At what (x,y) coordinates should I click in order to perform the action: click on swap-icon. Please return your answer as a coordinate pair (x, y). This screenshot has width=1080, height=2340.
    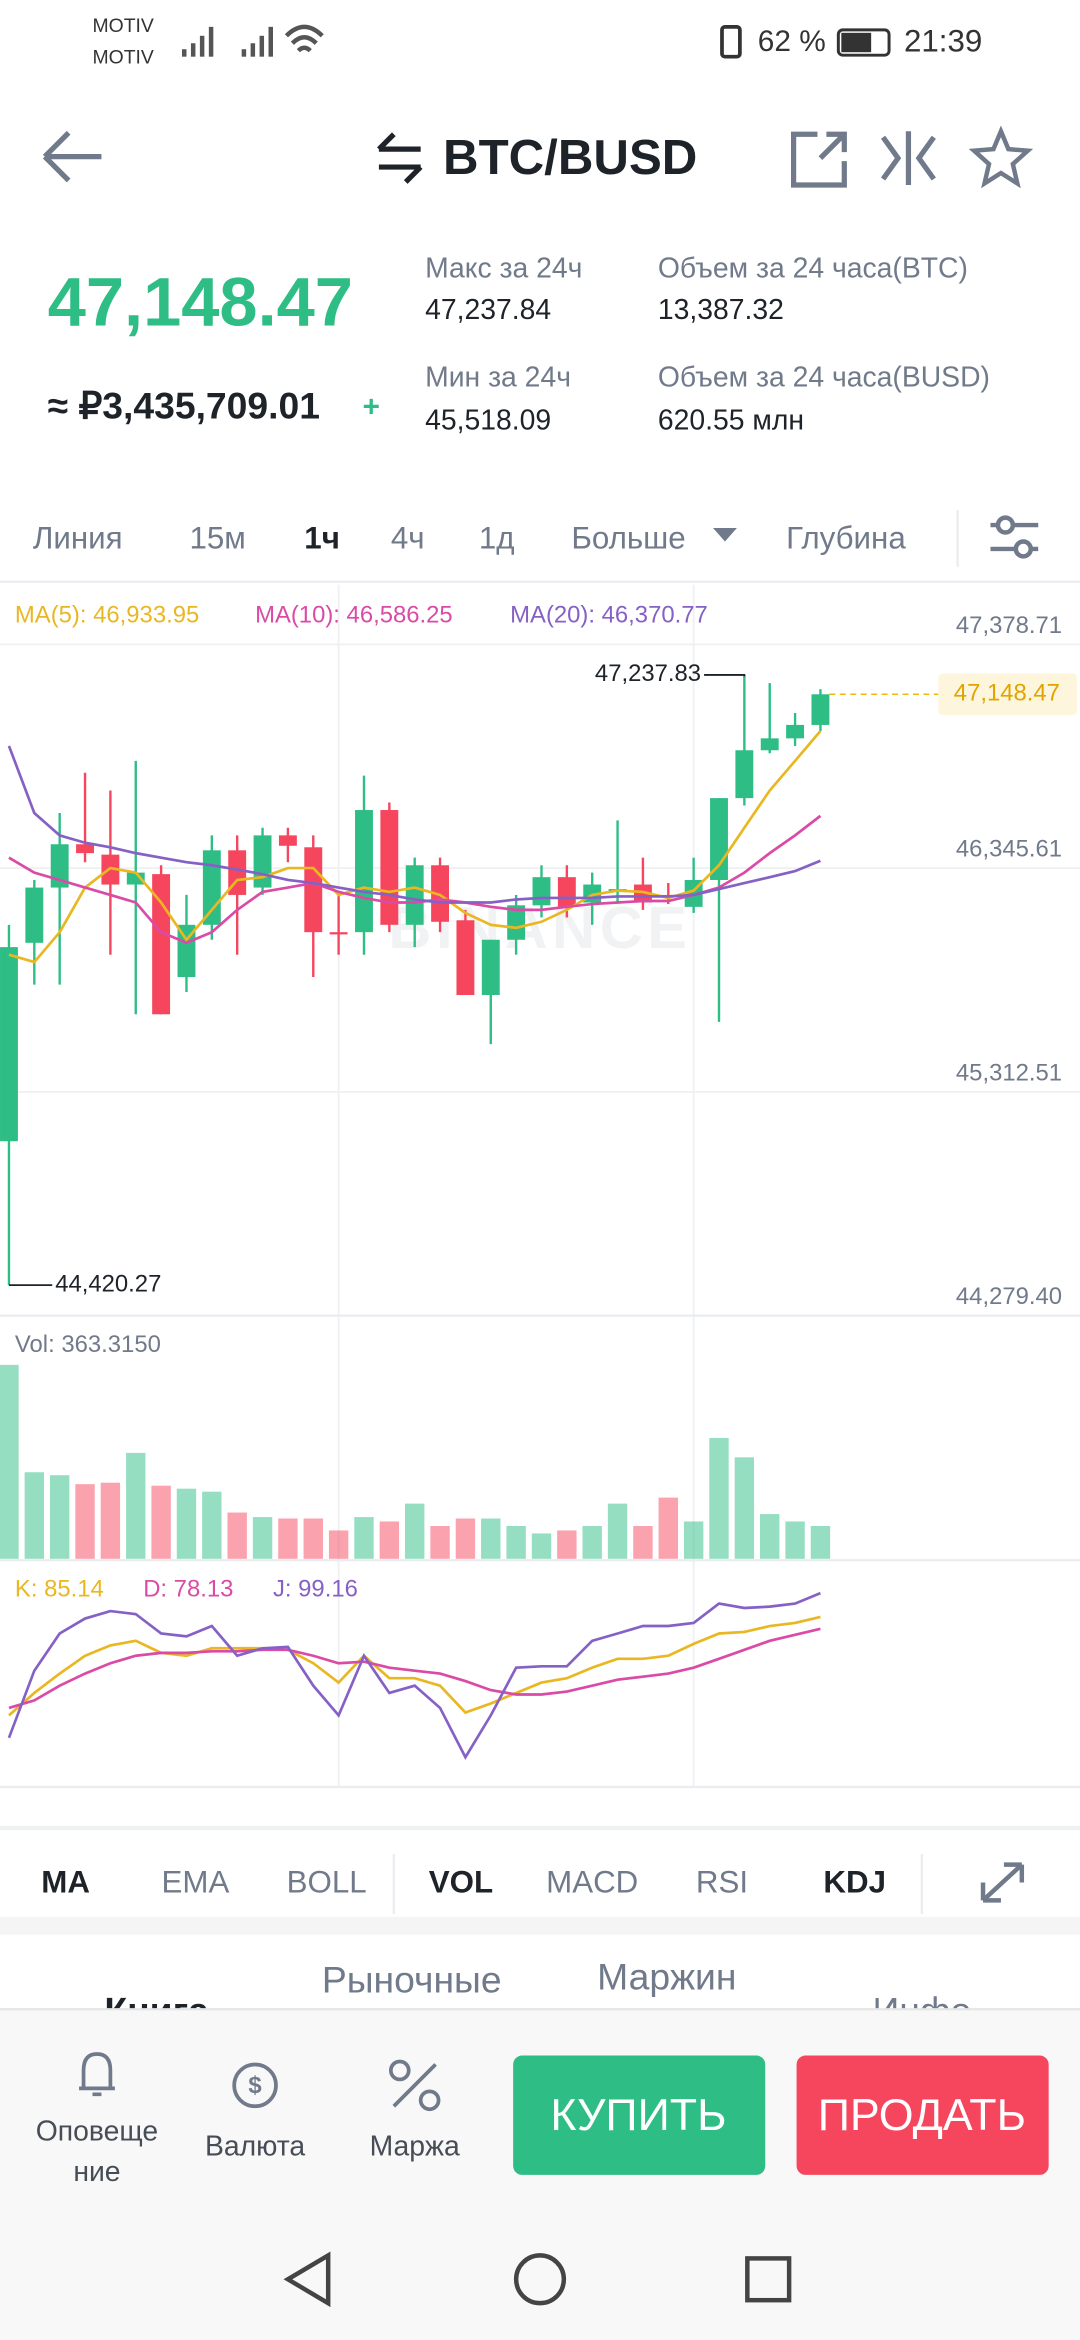
    Looking at the image, I should click on (400, 158).